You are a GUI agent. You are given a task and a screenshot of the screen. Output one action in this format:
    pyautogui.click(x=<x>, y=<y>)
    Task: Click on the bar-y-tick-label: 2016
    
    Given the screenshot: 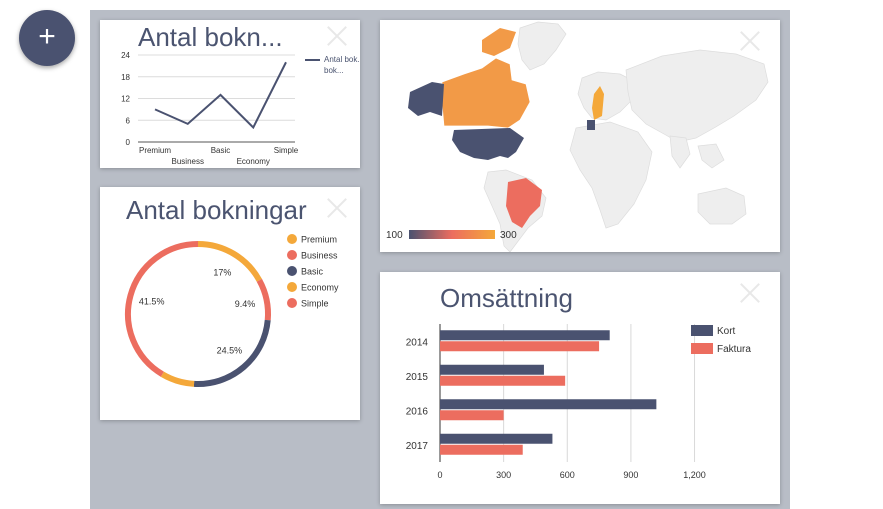 What is the action you would take?
    pyautogui.click(x=417, y=411)
    